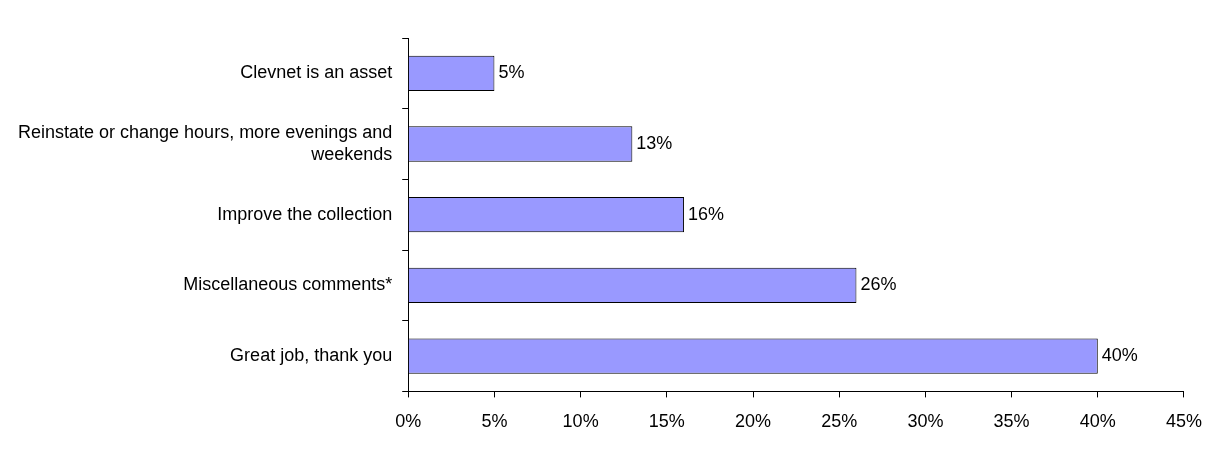  Describe the element at coordinates (654, 142) in the screenshot. I see `data-label: 13%` at that location.